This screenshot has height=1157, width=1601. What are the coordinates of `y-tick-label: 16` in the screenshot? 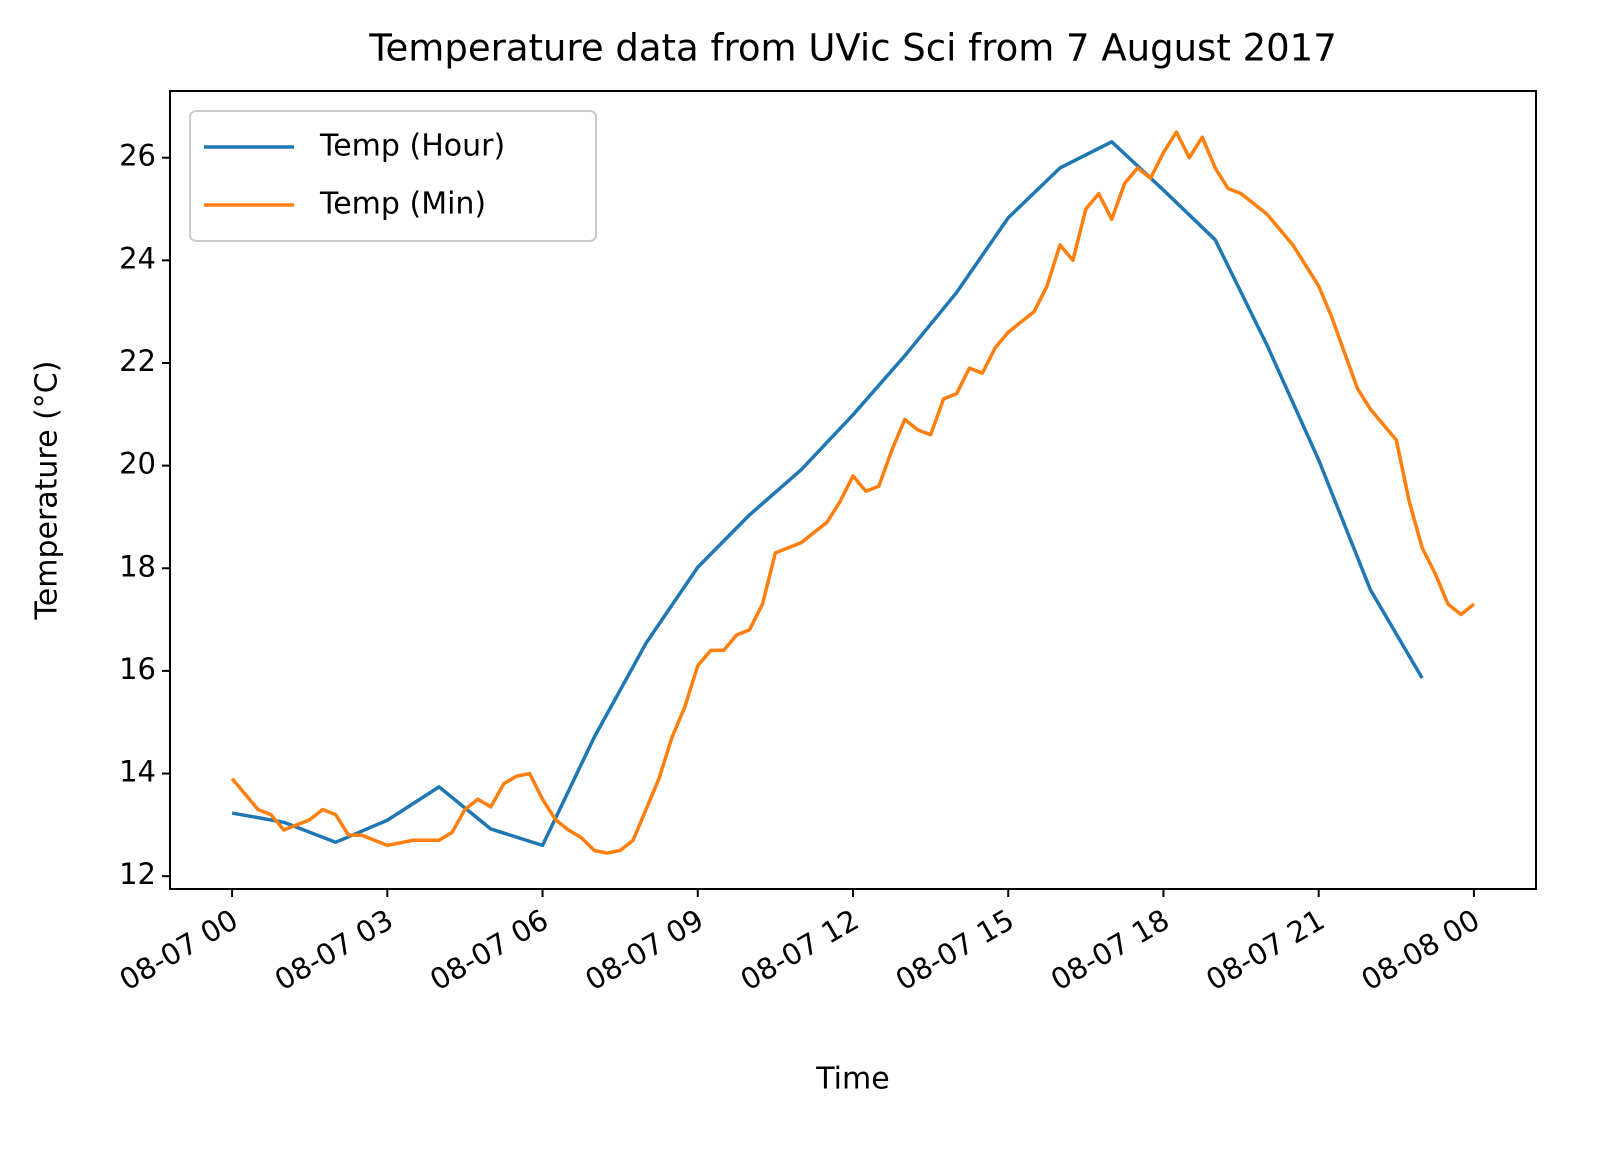 It's located at (137, 669).